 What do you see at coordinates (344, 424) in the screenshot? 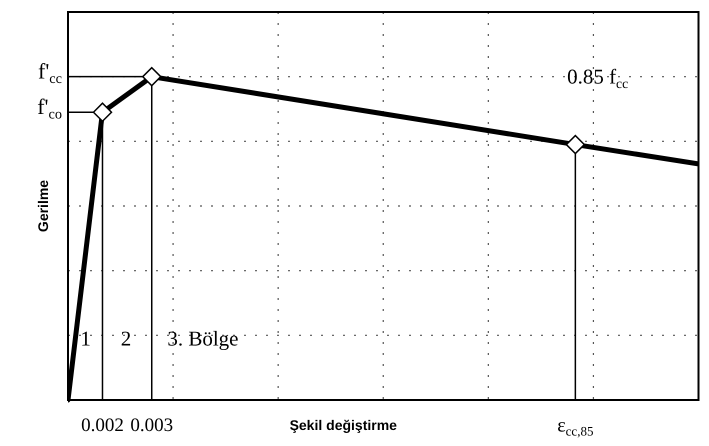
I see `x-axis-title: Şekil değiştirme` at bounding box center [344, 424].